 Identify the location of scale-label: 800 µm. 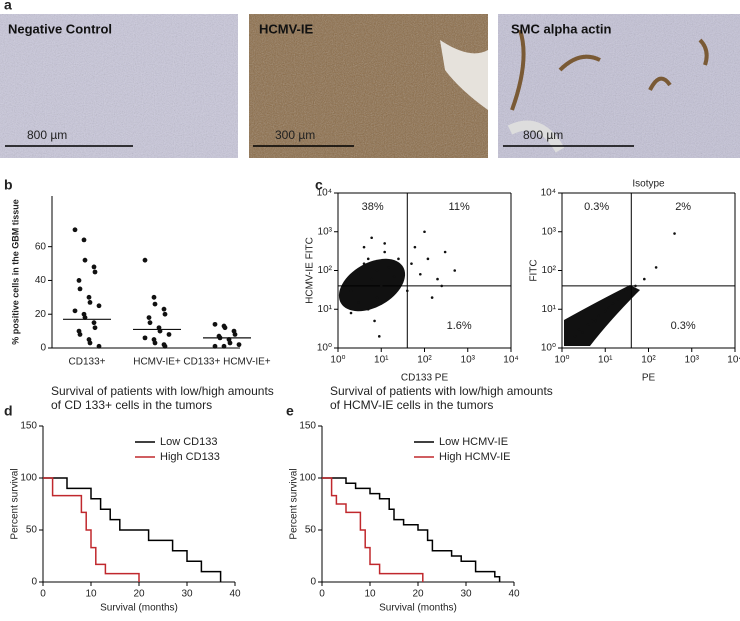
(47, 135).